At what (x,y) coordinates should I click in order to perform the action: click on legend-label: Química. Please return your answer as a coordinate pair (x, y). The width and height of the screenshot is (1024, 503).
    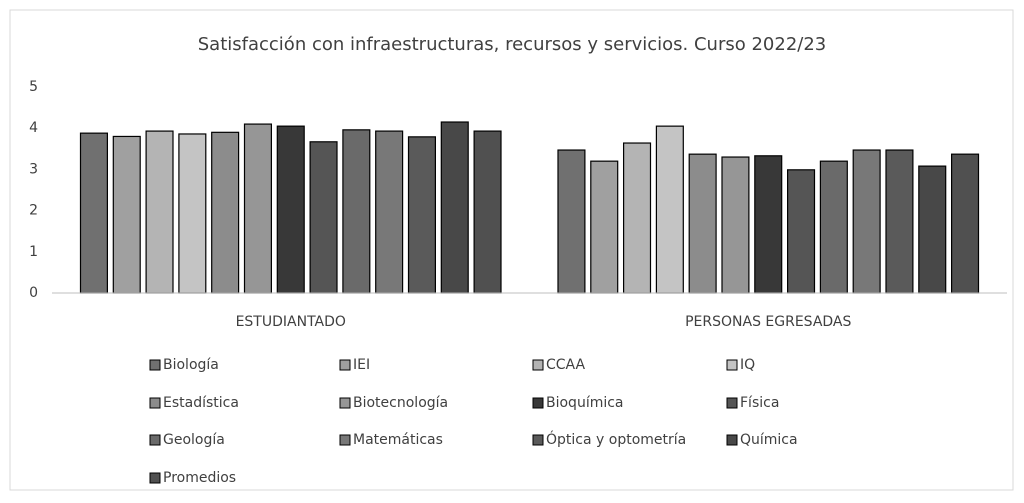
    Looking at the image, I should click on (769, 440).